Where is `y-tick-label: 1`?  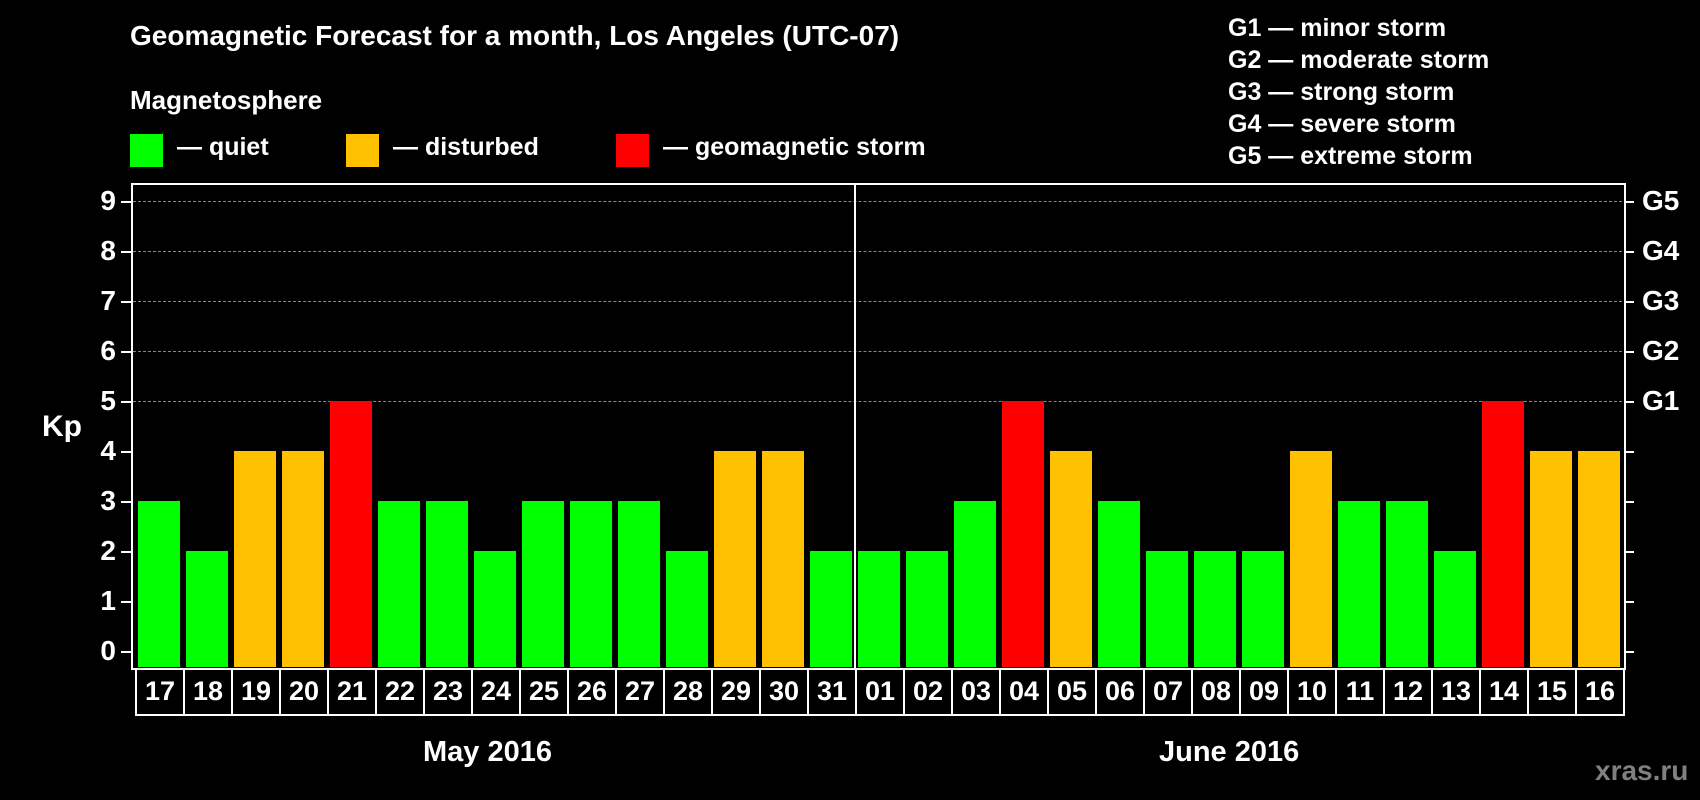 y-tick-label: 1 is located at coordinates (108, 600).